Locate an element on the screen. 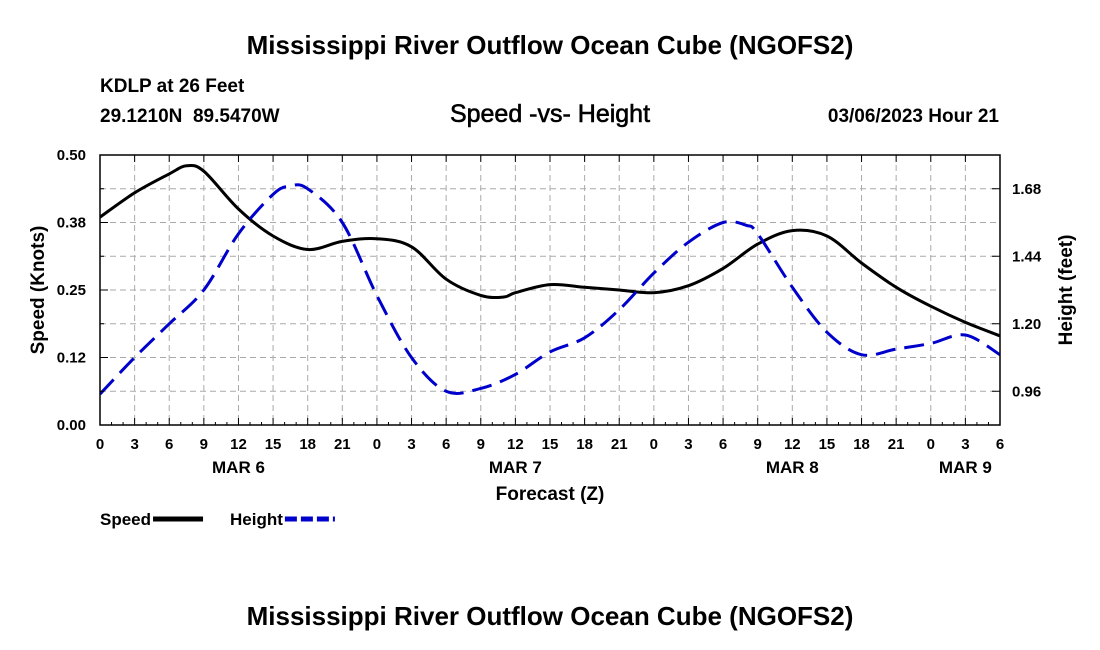 This screenshot has width=1100, height=650. y2-tick-label: 0.96 is located at coordinates (1026, 391).